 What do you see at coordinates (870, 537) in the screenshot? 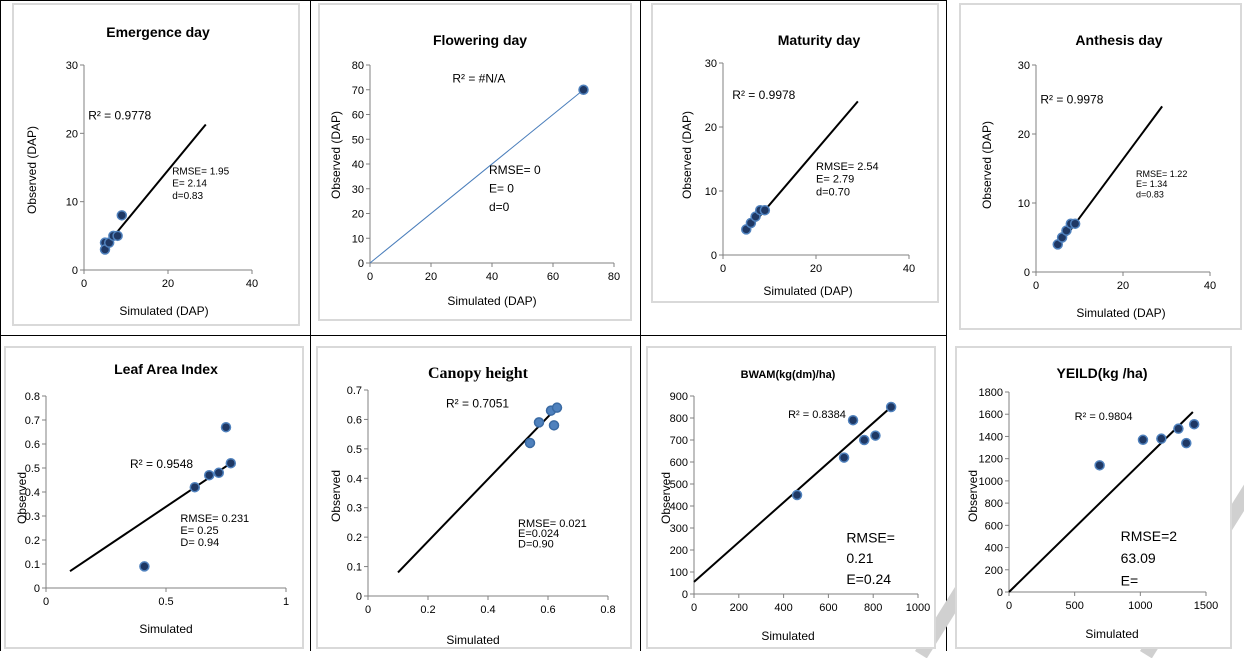
I see `stat-label: RMSE=` at bounding box center [870, 537].